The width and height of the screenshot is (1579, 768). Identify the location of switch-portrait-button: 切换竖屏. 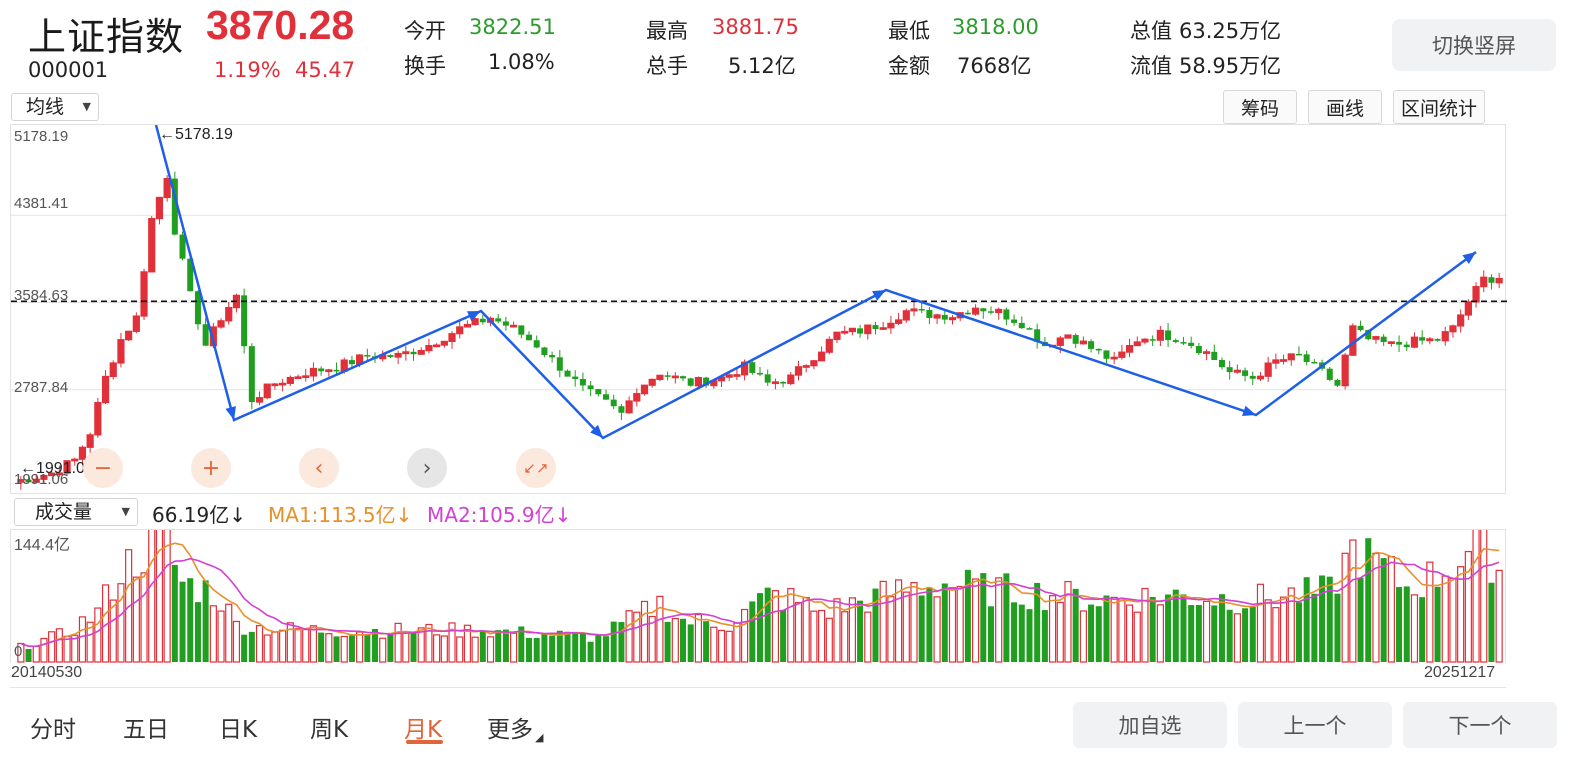
(1474, 45).